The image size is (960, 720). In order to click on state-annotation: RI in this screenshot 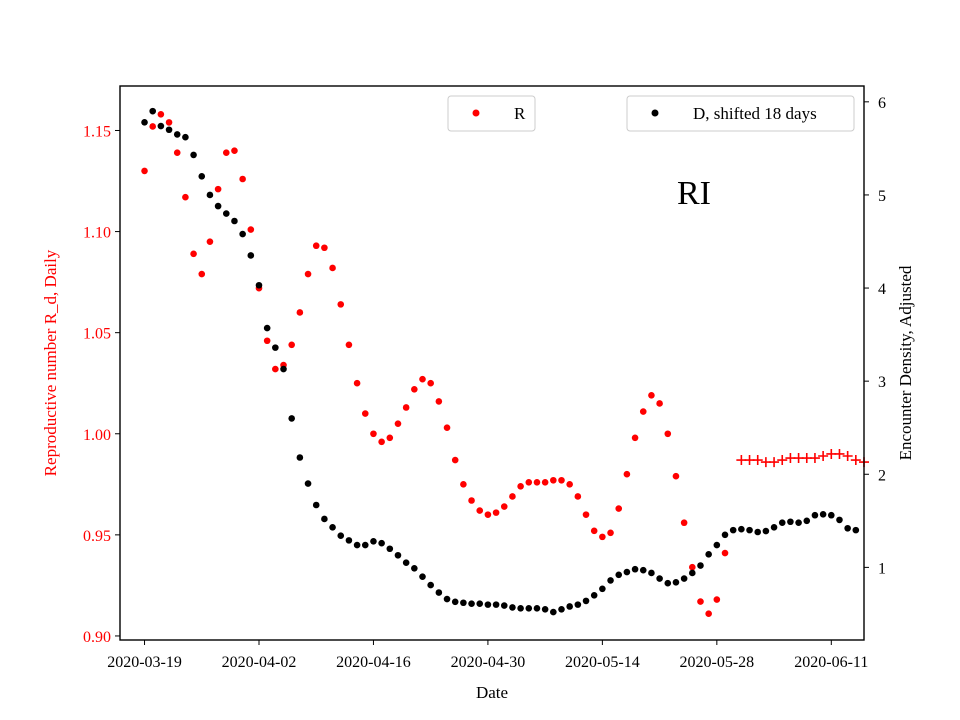, I will do `click(694, 193)`.